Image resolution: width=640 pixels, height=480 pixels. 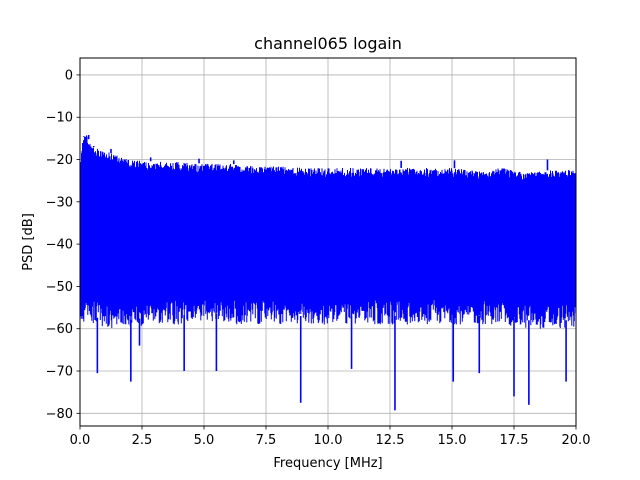 I want to click on chart-title: channel065 logain, so click(x=328, y=43).